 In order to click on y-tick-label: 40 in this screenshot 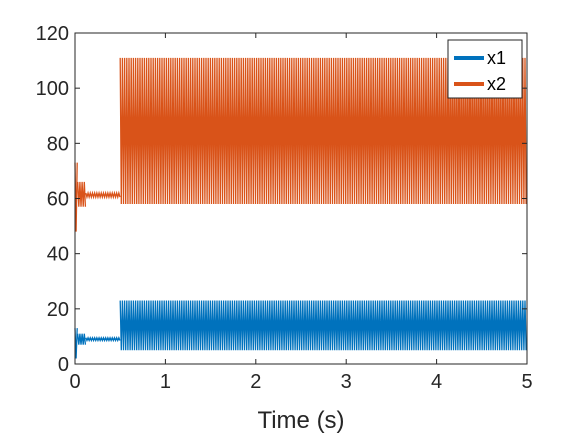, I will do `click(58, 255)`.